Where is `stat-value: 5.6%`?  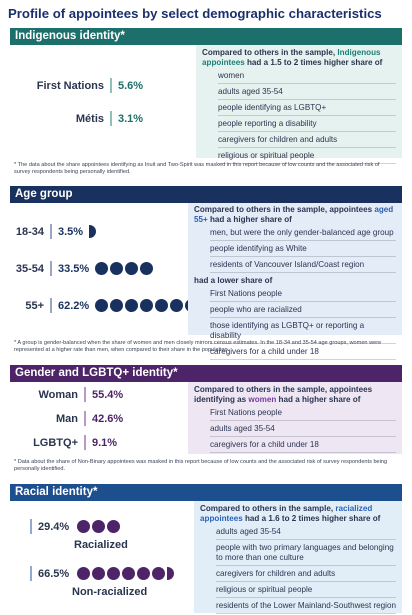
stat-value: 5.6% is located at coordinates (131, 85).